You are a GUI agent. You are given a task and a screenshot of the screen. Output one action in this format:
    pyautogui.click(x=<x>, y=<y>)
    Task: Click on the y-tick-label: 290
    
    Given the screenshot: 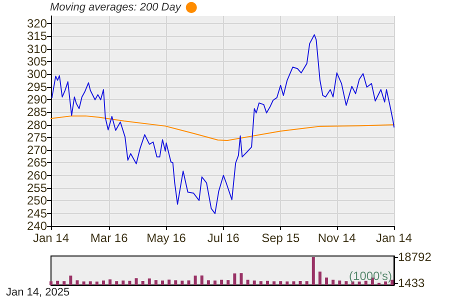 What is the action you would take?
    pyautogui.click(x=37, y=99)
    